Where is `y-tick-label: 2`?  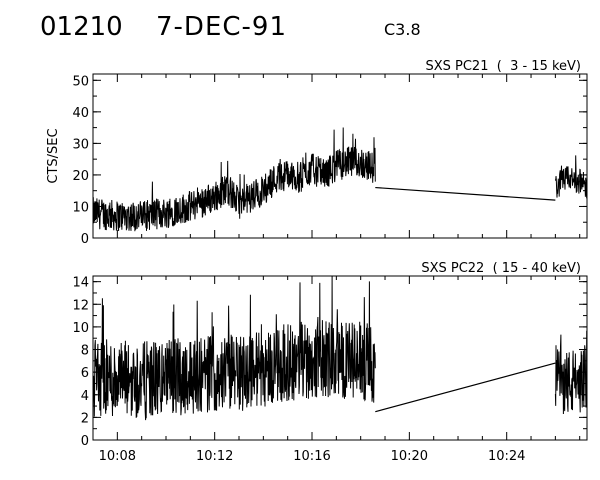
y-tick-label: 2 is located at coordinates (85, 418).